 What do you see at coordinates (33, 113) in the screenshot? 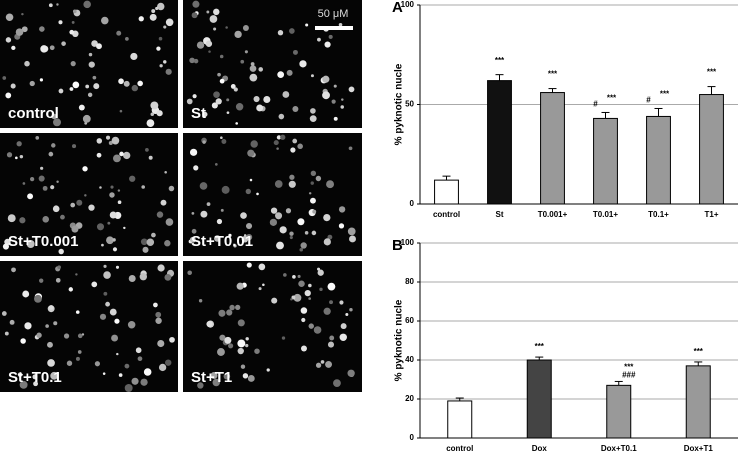
I see `micrograph-label: control` at bounding box center [33, 113].